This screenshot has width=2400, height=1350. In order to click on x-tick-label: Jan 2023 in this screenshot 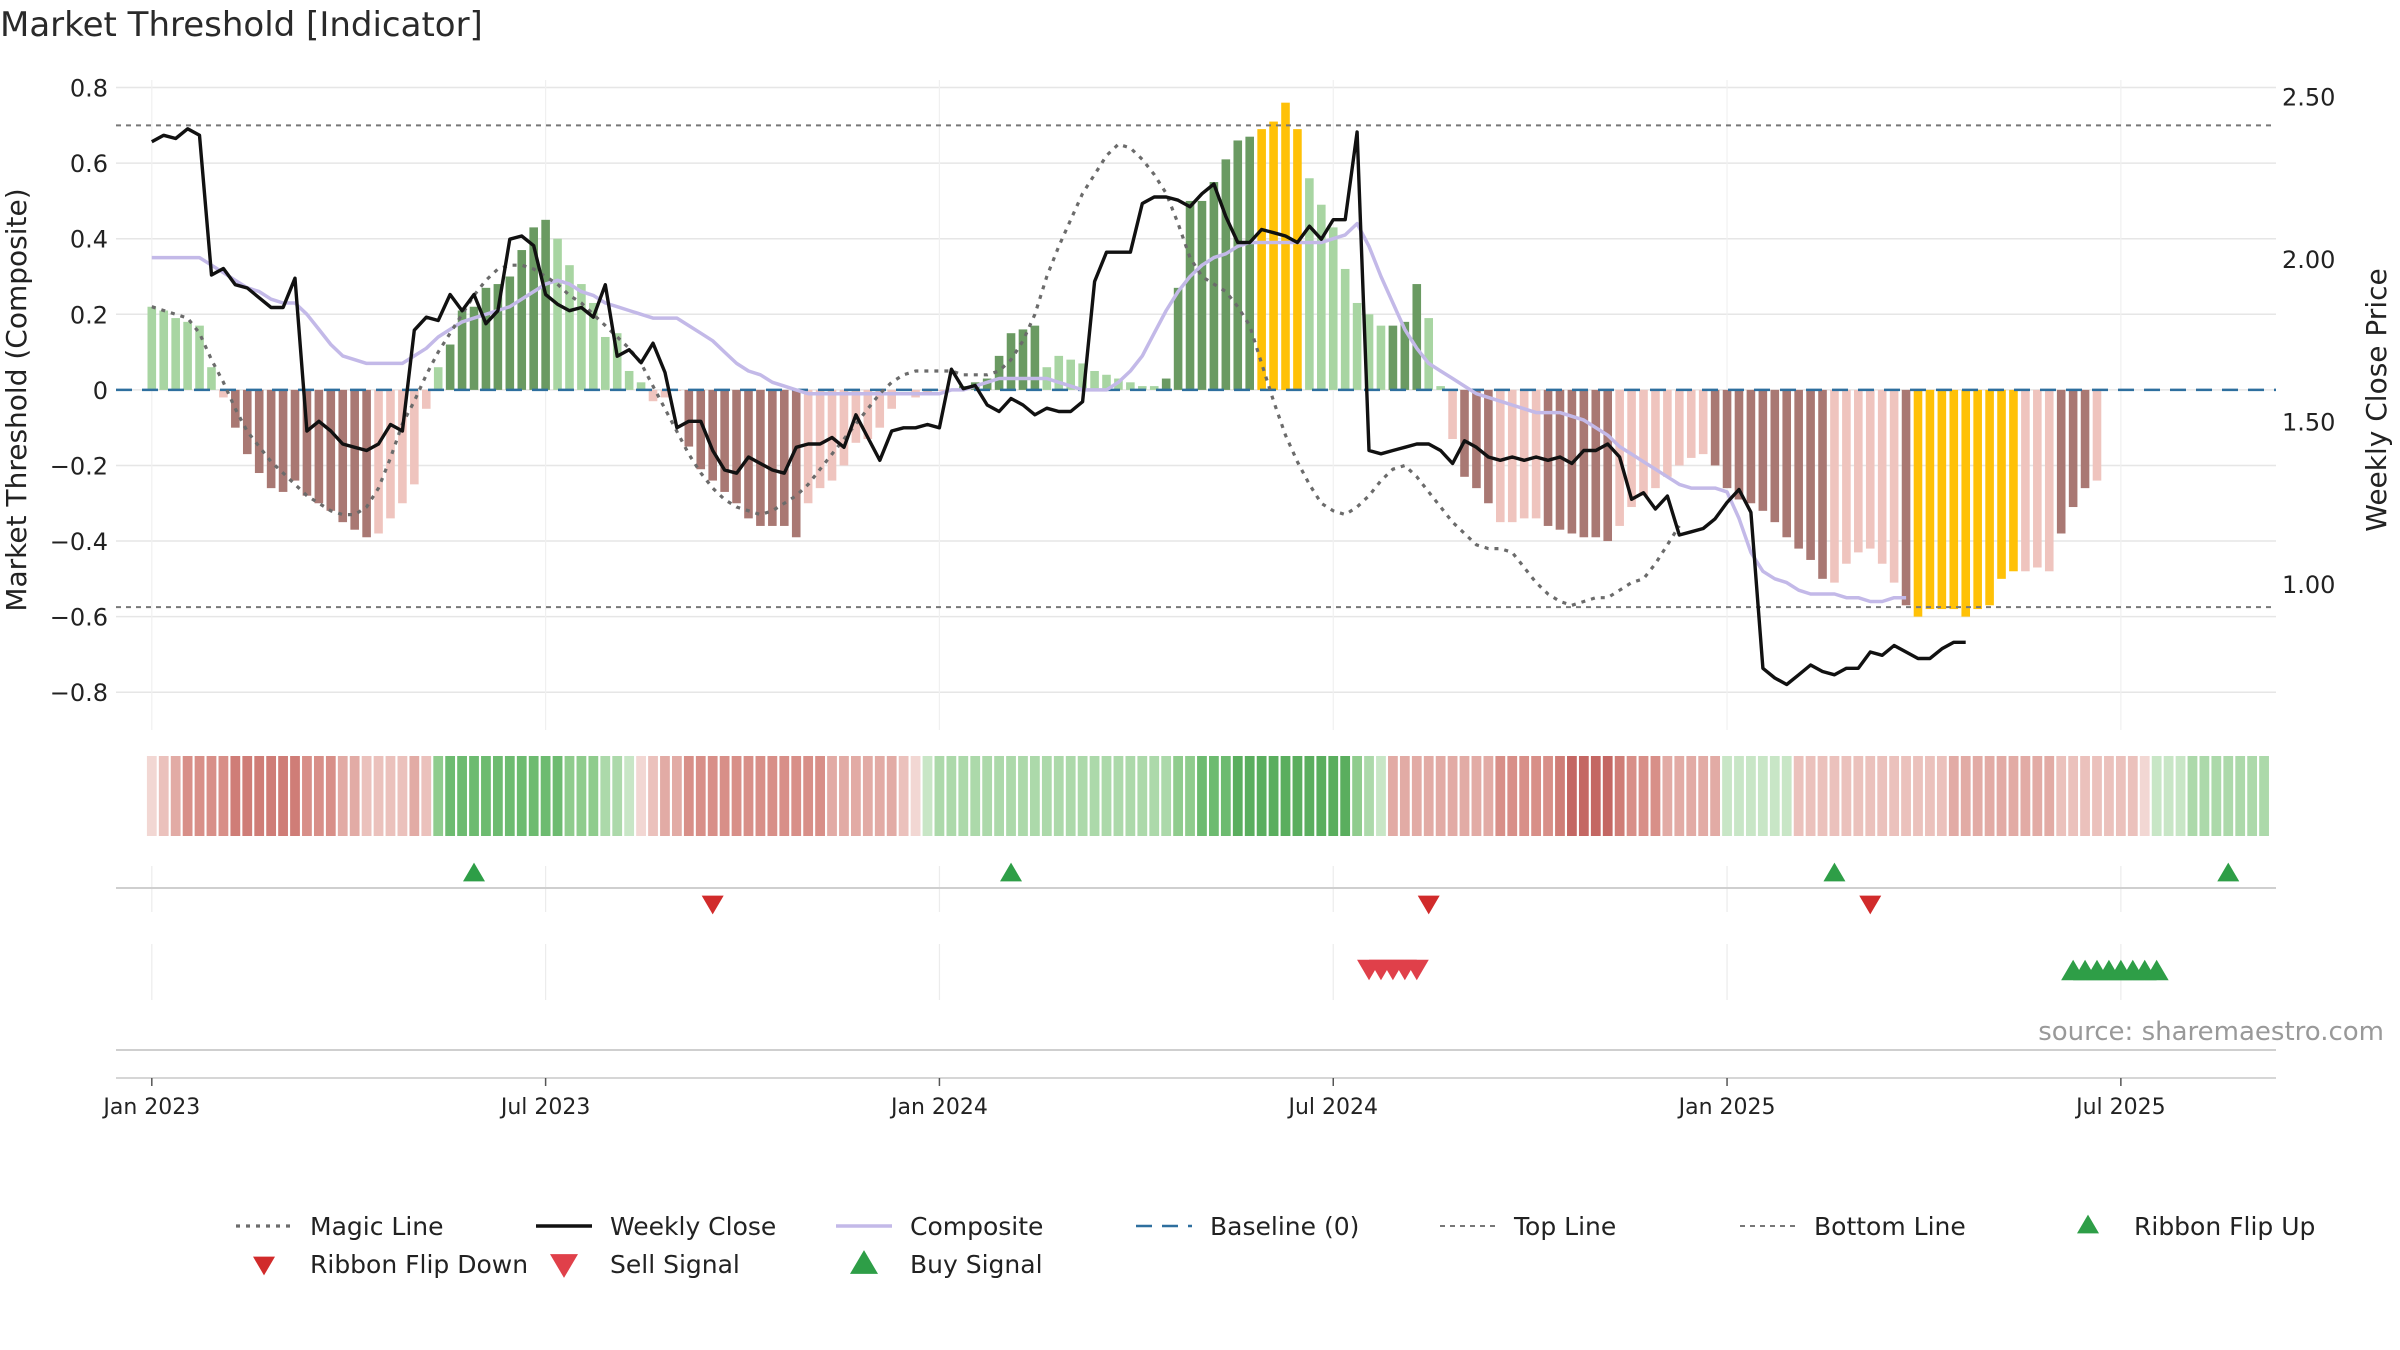, I will do `click(150, 1107)`.